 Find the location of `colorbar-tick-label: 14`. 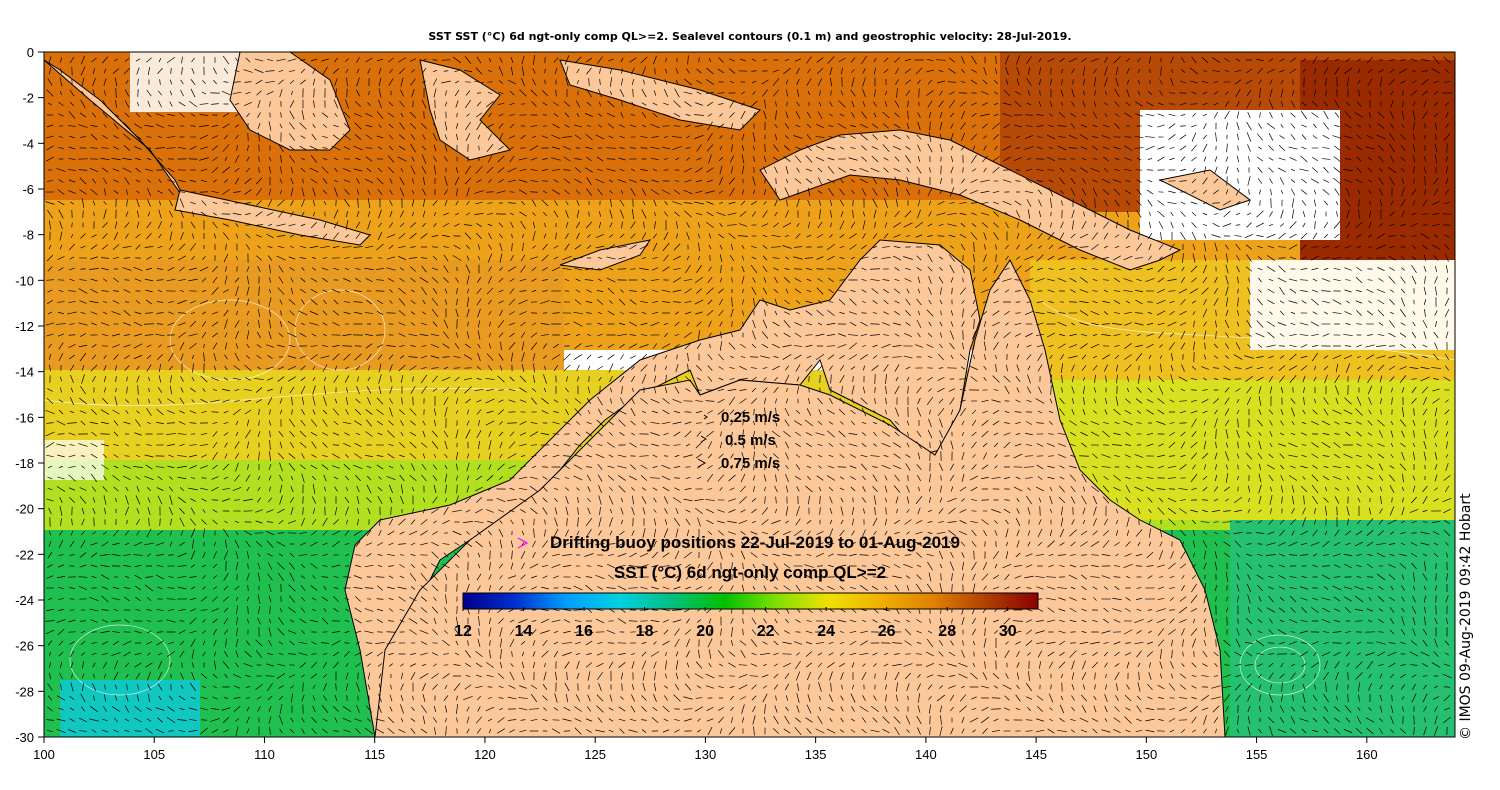

colorbar-tick-label: 14 is located at coordinates (524, 631).